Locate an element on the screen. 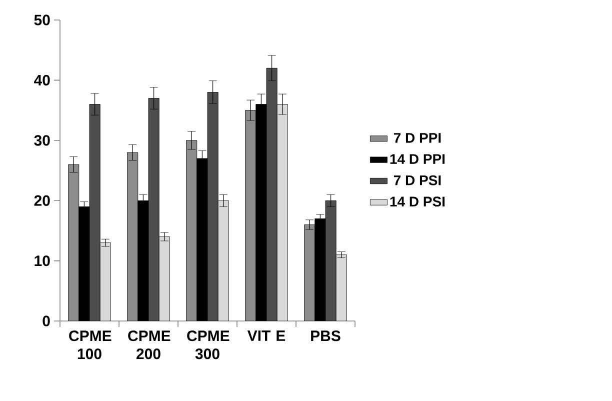  y-tick-label: 50 is located at coordinates (42, 20).